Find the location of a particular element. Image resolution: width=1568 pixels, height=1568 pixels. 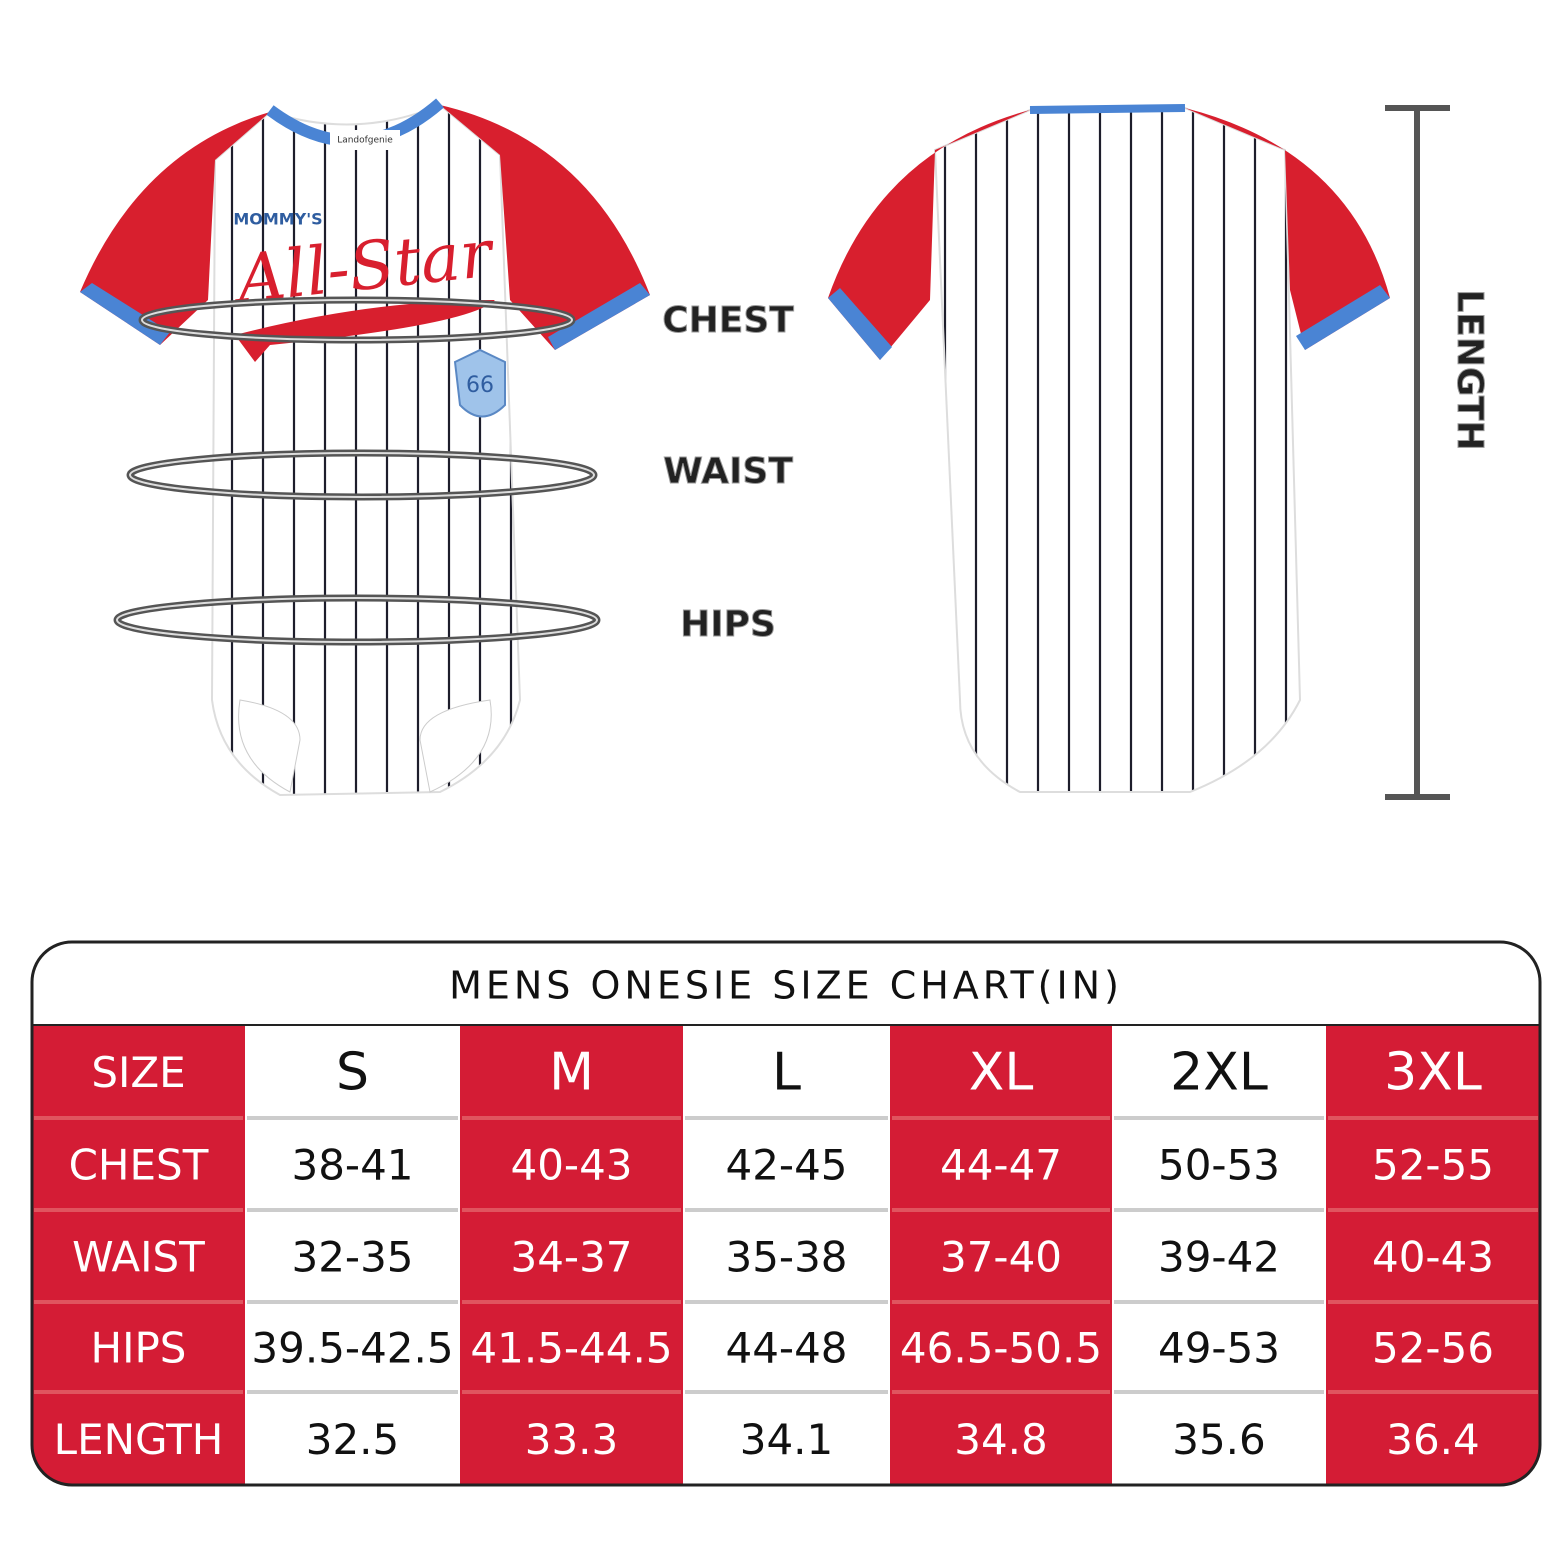

header-cell: 3XL is located at coordinates (1433, 1073).